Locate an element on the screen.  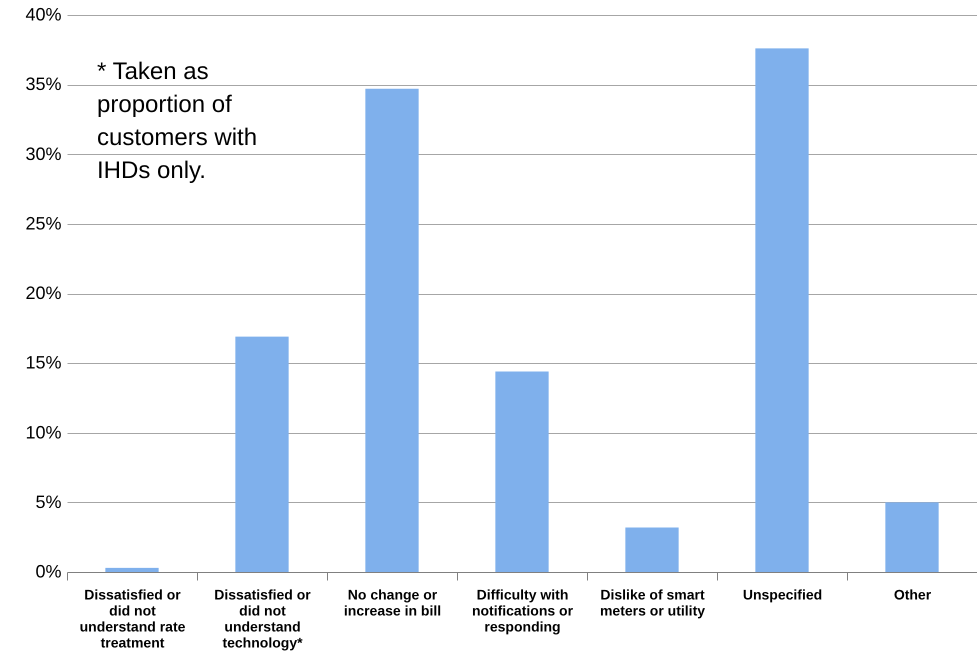
x-tick-label: Difficulty with notifications or responding is located at coordinates (523, 610).